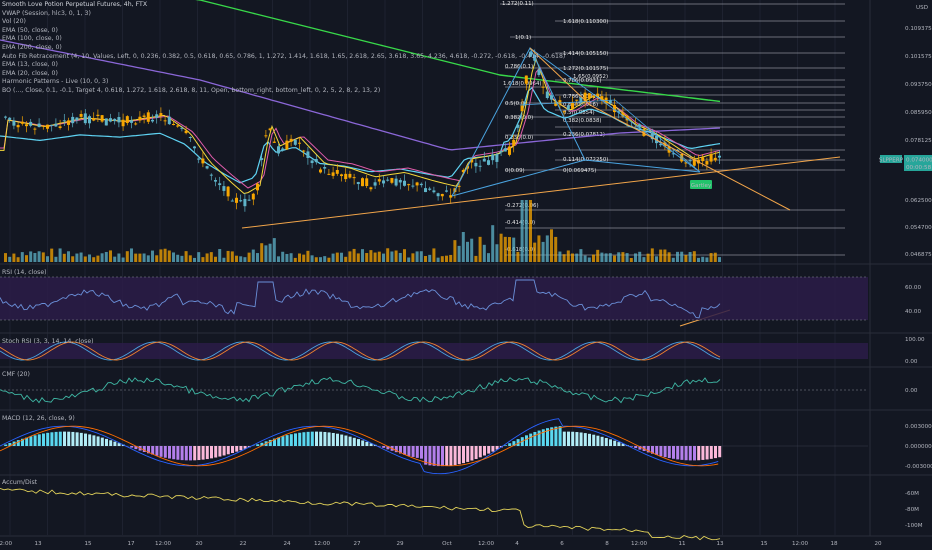  I want to click on legend-line: Vol (20), so click(14, 22).